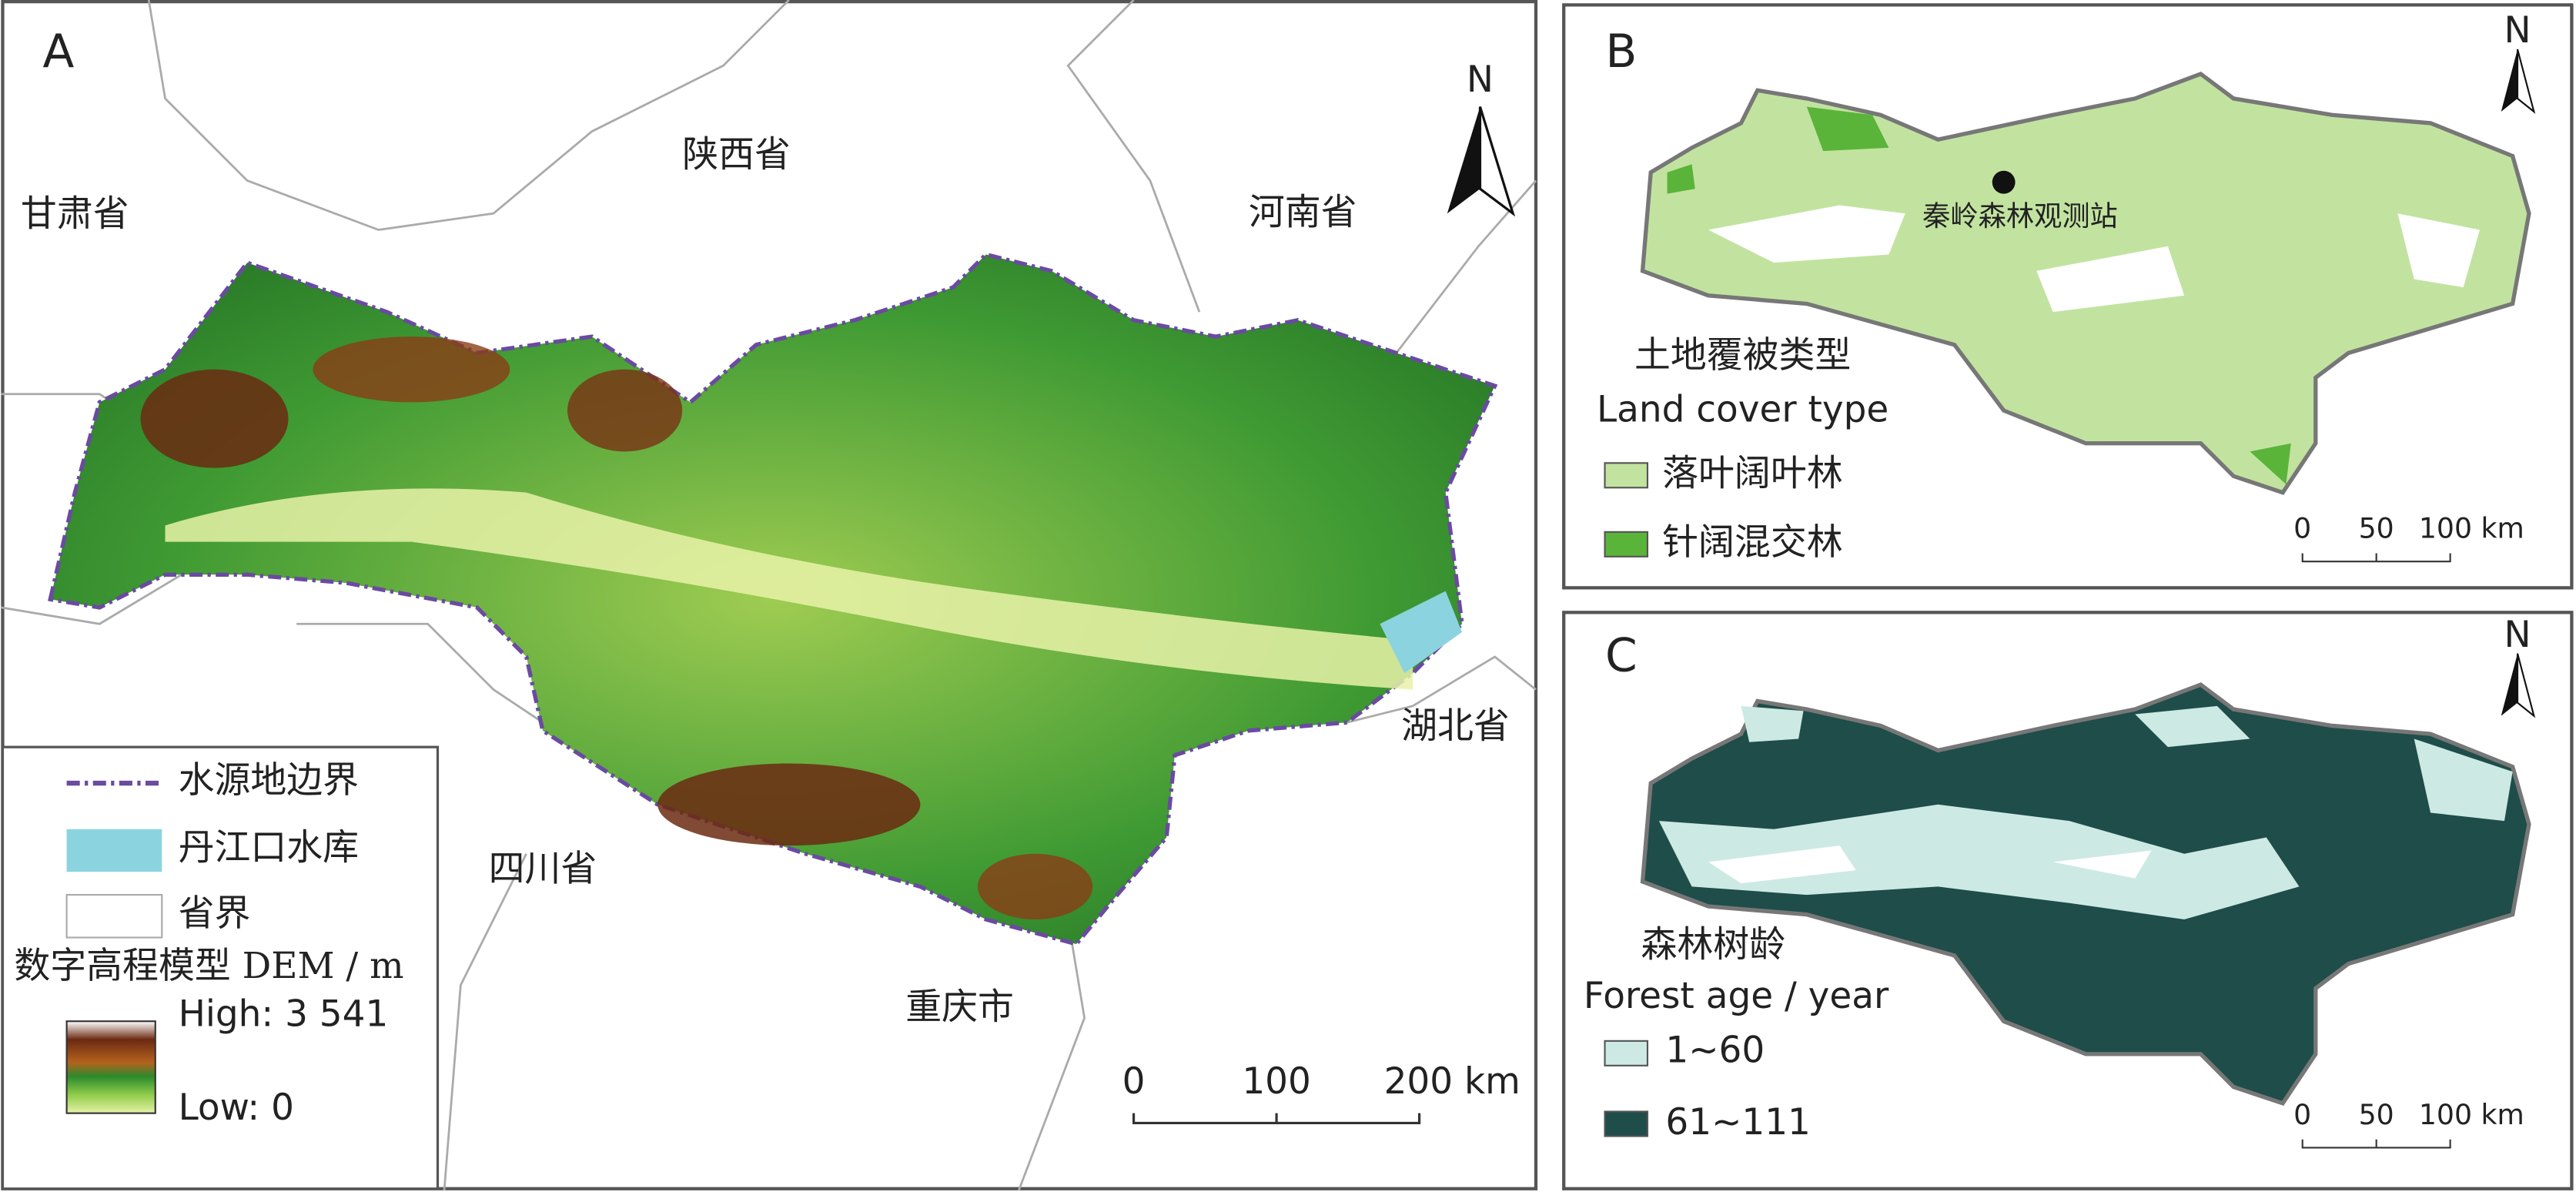  I want to click on legend-label: Low: 0, so click(237, 1108).